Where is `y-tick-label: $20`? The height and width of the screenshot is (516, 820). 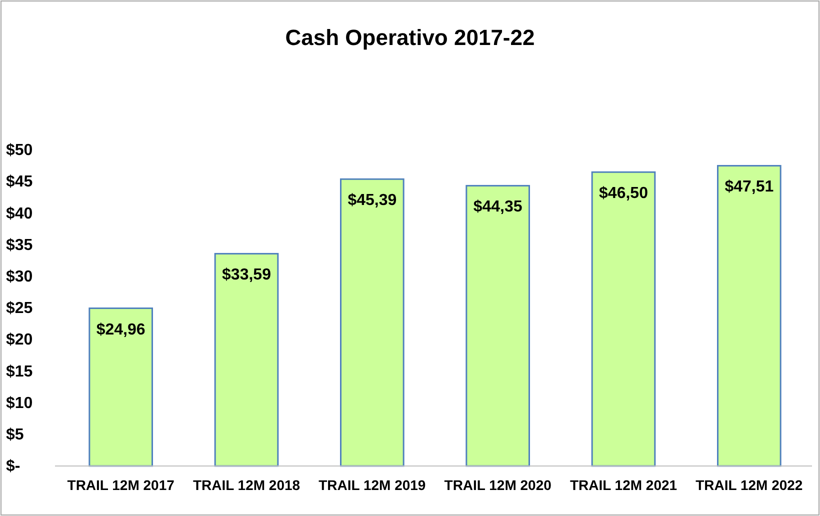 y-tick-label: $20 is located at coordinates (19, 340).